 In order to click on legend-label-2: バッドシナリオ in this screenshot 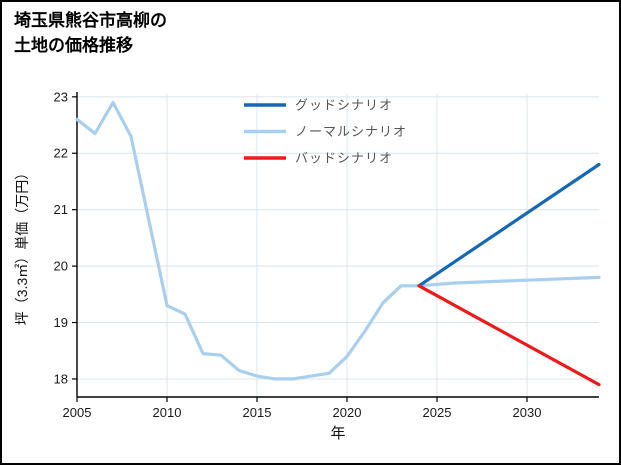, I will do `click(344, 158)`.